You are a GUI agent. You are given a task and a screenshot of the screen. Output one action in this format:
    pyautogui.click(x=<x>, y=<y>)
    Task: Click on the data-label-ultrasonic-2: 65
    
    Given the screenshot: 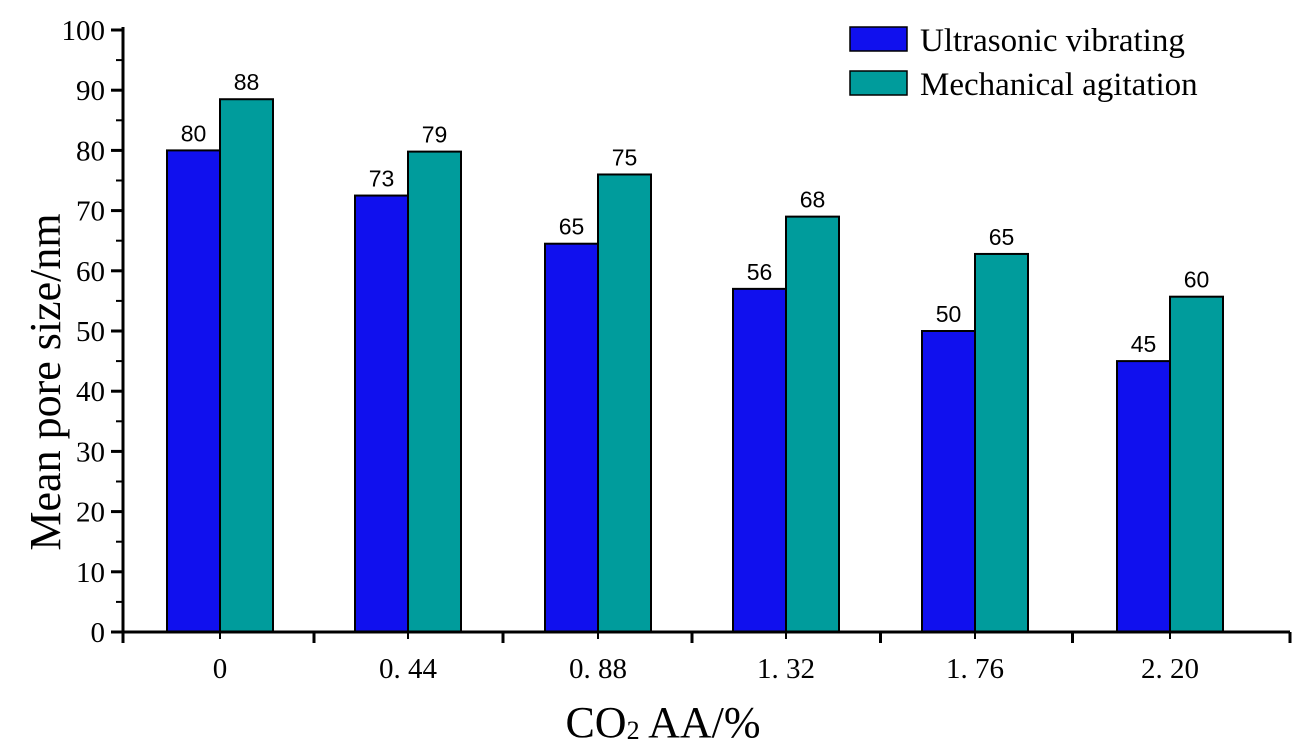 What is the action you would take?
    pyautogui.click(x=572, y=227)
    